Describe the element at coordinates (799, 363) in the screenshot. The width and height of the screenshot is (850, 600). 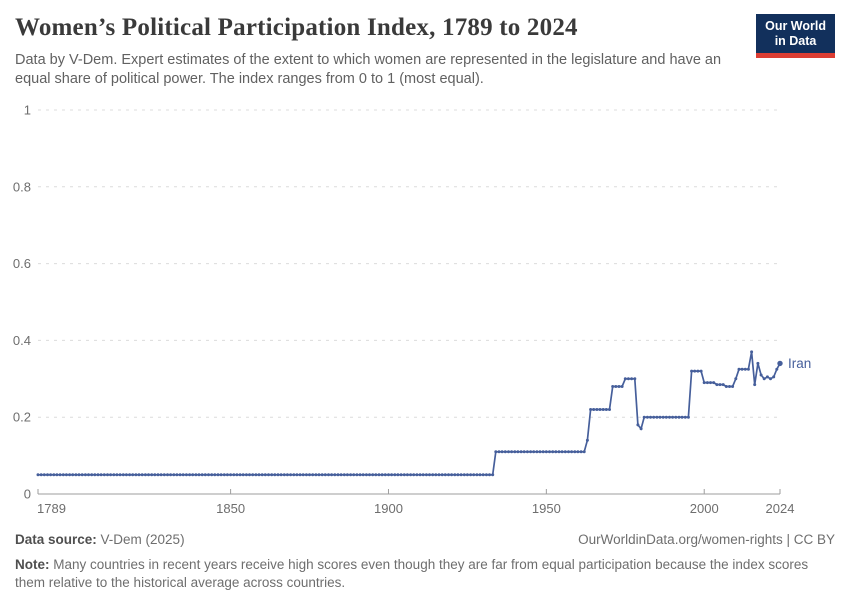
I see `series-label-iran: Iran` at that location.